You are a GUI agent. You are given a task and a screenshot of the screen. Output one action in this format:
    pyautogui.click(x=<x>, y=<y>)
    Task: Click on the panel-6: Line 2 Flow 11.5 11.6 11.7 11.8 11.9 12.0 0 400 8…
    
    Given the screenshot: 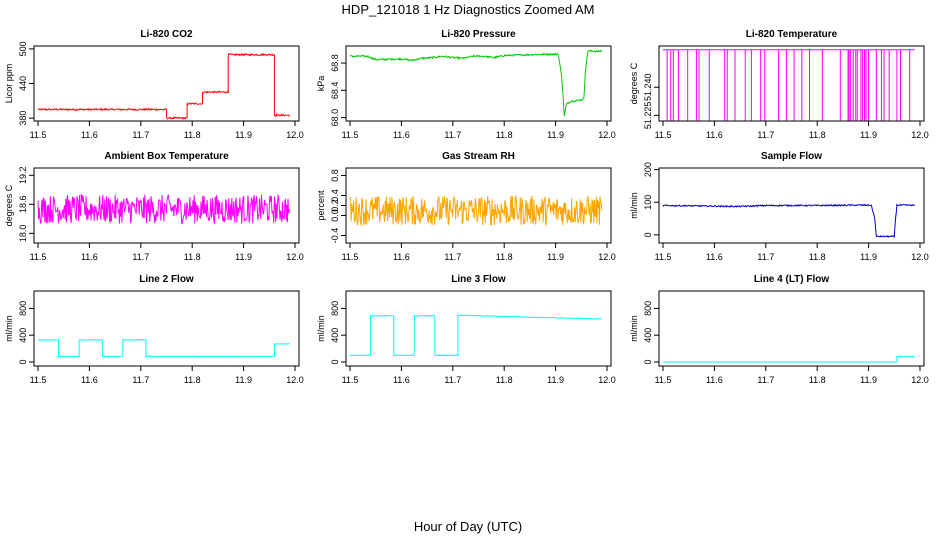 What is the action you would take?
    pyautogui.click(x=154, y=329)
    